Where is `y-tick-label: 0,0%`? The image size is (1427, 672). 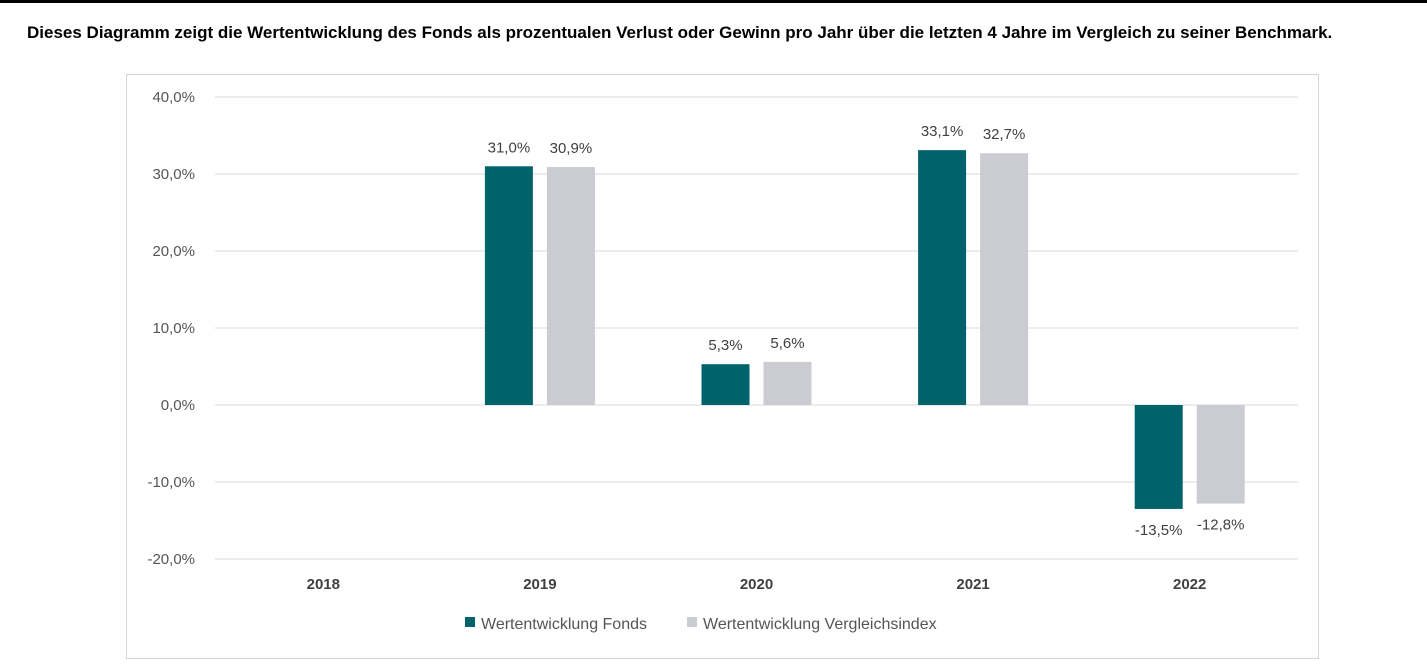
y-tick-label: 0,0% is located at coordinates (178, 405).